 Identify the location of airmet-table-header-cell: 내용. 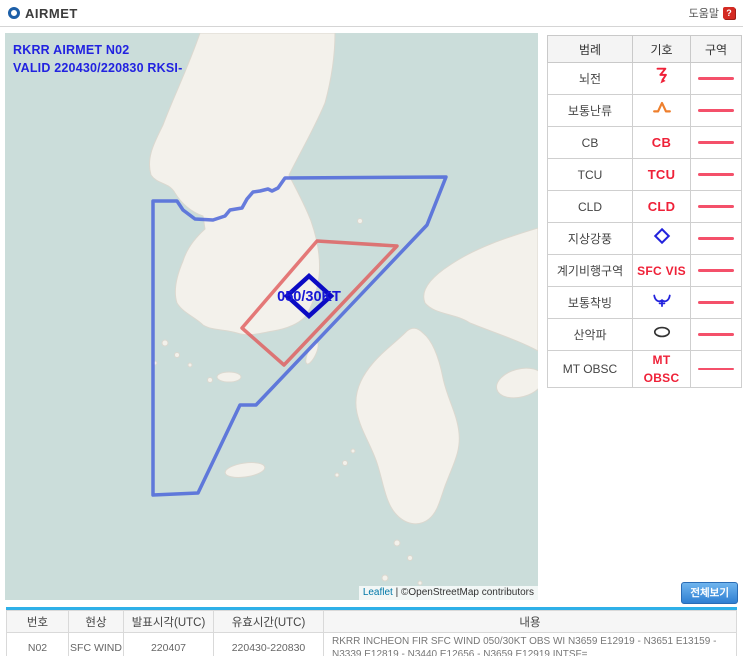
(530, 621).